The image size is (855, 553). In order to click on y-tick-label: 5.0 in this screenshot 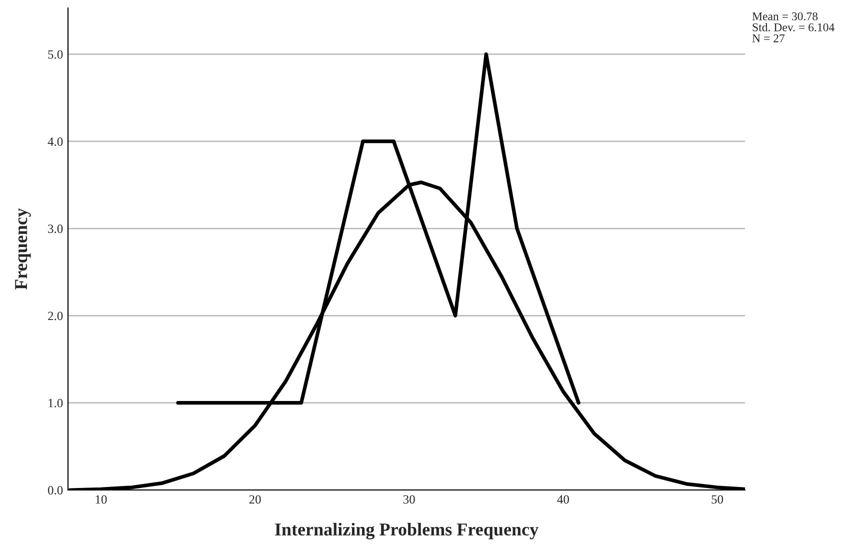, I will do `click(55, 54)`.